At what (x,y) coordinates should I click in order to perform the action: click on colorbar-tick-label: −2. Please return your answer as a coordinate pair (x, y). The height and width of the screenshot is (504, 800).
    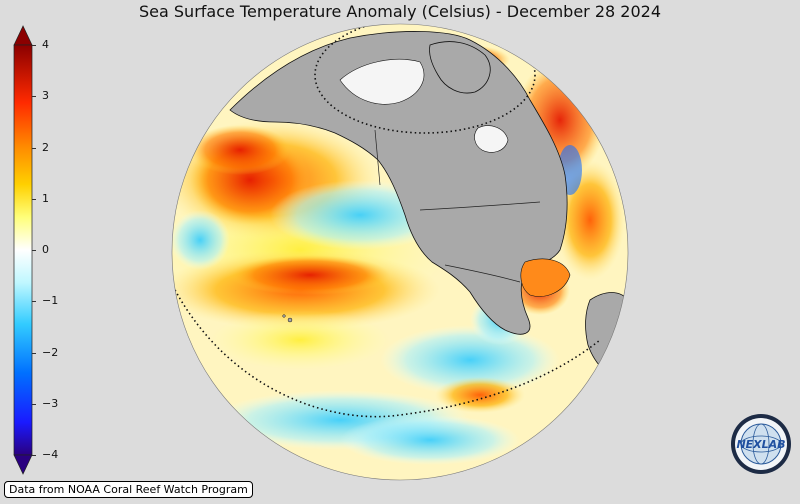
    Looking at the image, I should click on (50, 352).